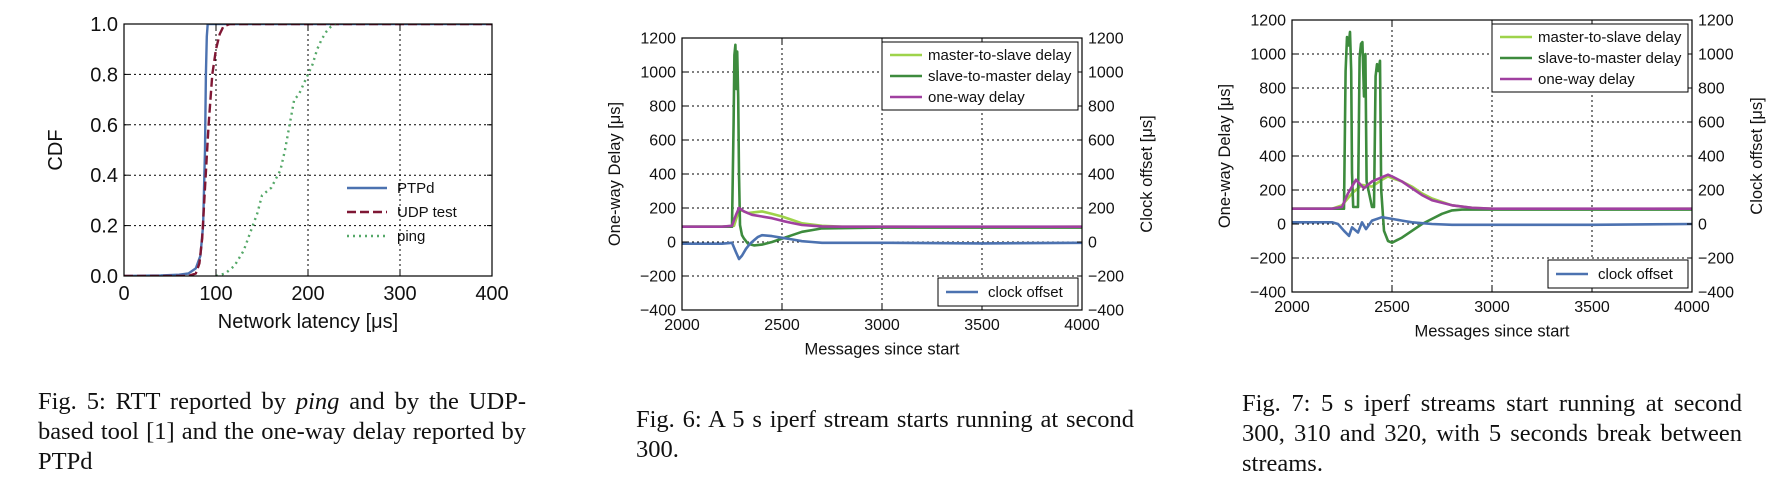 This screenshot has width=1784, height=499. Describe the element at coordinates (123, 294) in the screenshot. I see `x-tick-label: 0` at that location.